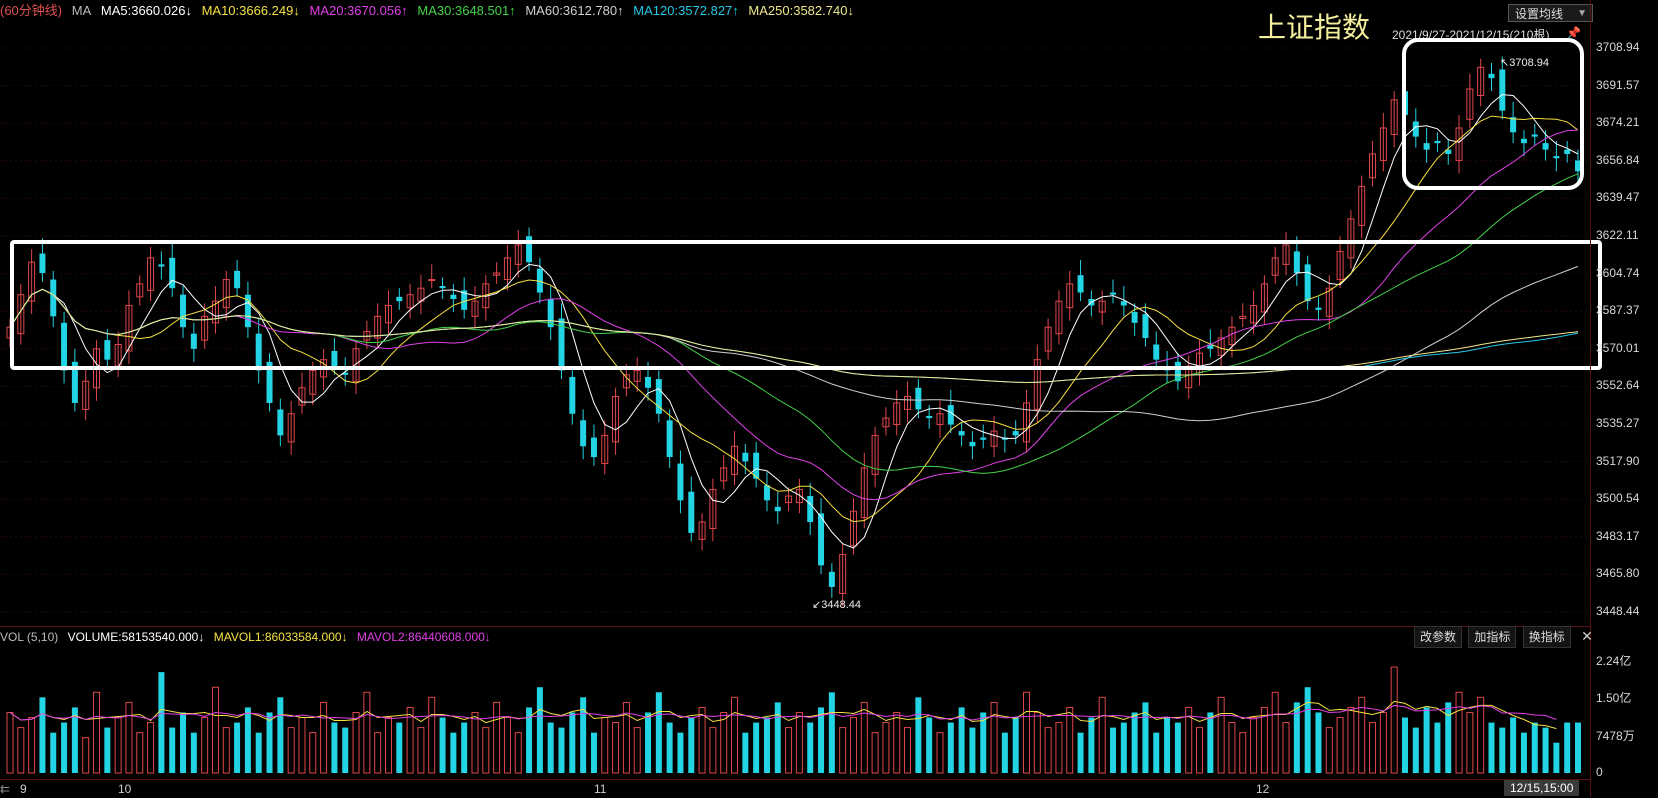  Describe the element at coordinates (250, 10) in the screenshot. I see `ma10-value: MA10:3666.249↓` at that location.